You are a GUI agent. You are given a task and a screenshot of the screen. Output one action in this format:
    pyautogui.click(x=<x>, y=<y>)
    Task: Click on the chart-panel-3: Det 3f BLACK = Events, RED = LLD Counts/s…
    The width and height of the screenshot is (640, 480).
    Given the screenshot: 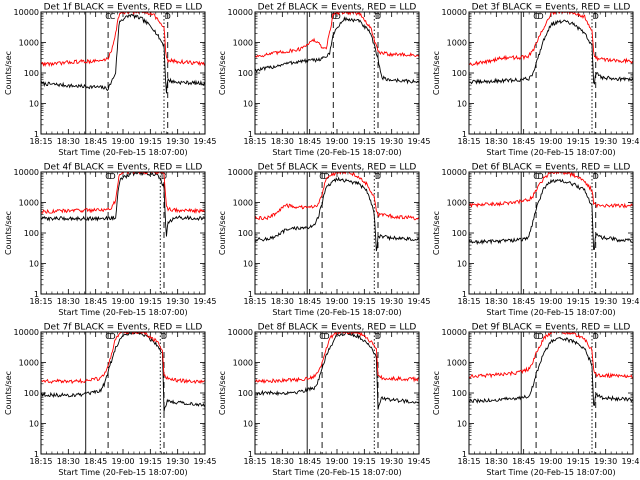 What is the action you would take?
    pyautogui.click(x=536, y=80)
    